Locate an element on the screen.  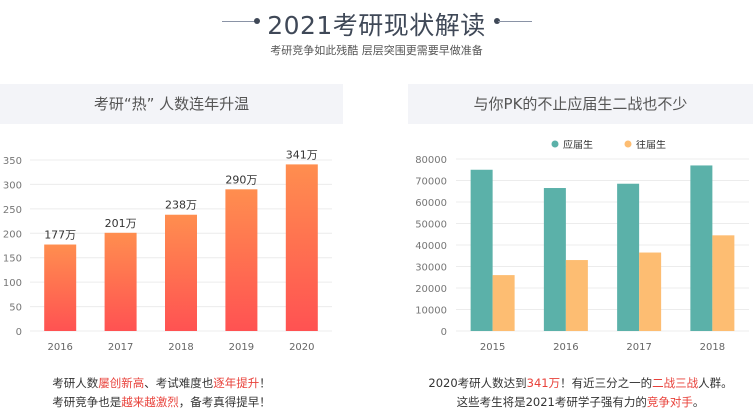
caption-highlight: 越来越激烈 is located at coordinates (150, 402).